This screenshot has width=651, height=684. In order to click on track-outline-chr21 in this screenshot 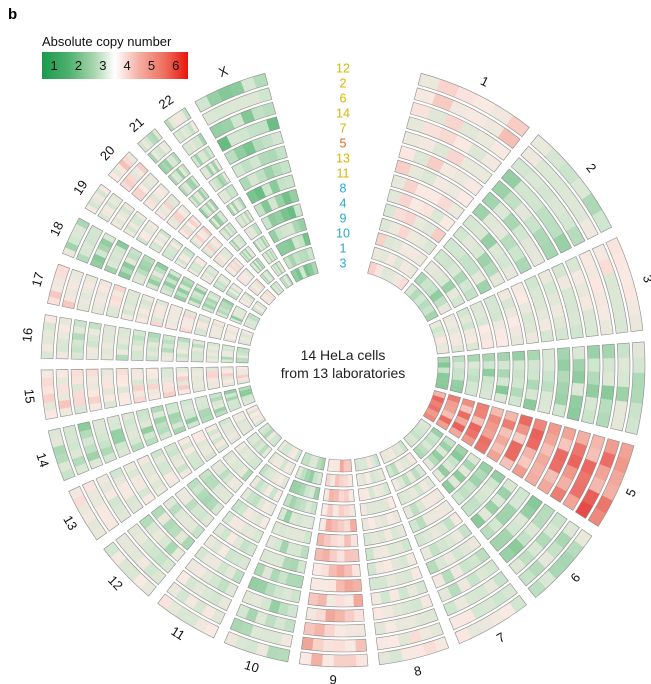, I will do `click(160, 151)`.